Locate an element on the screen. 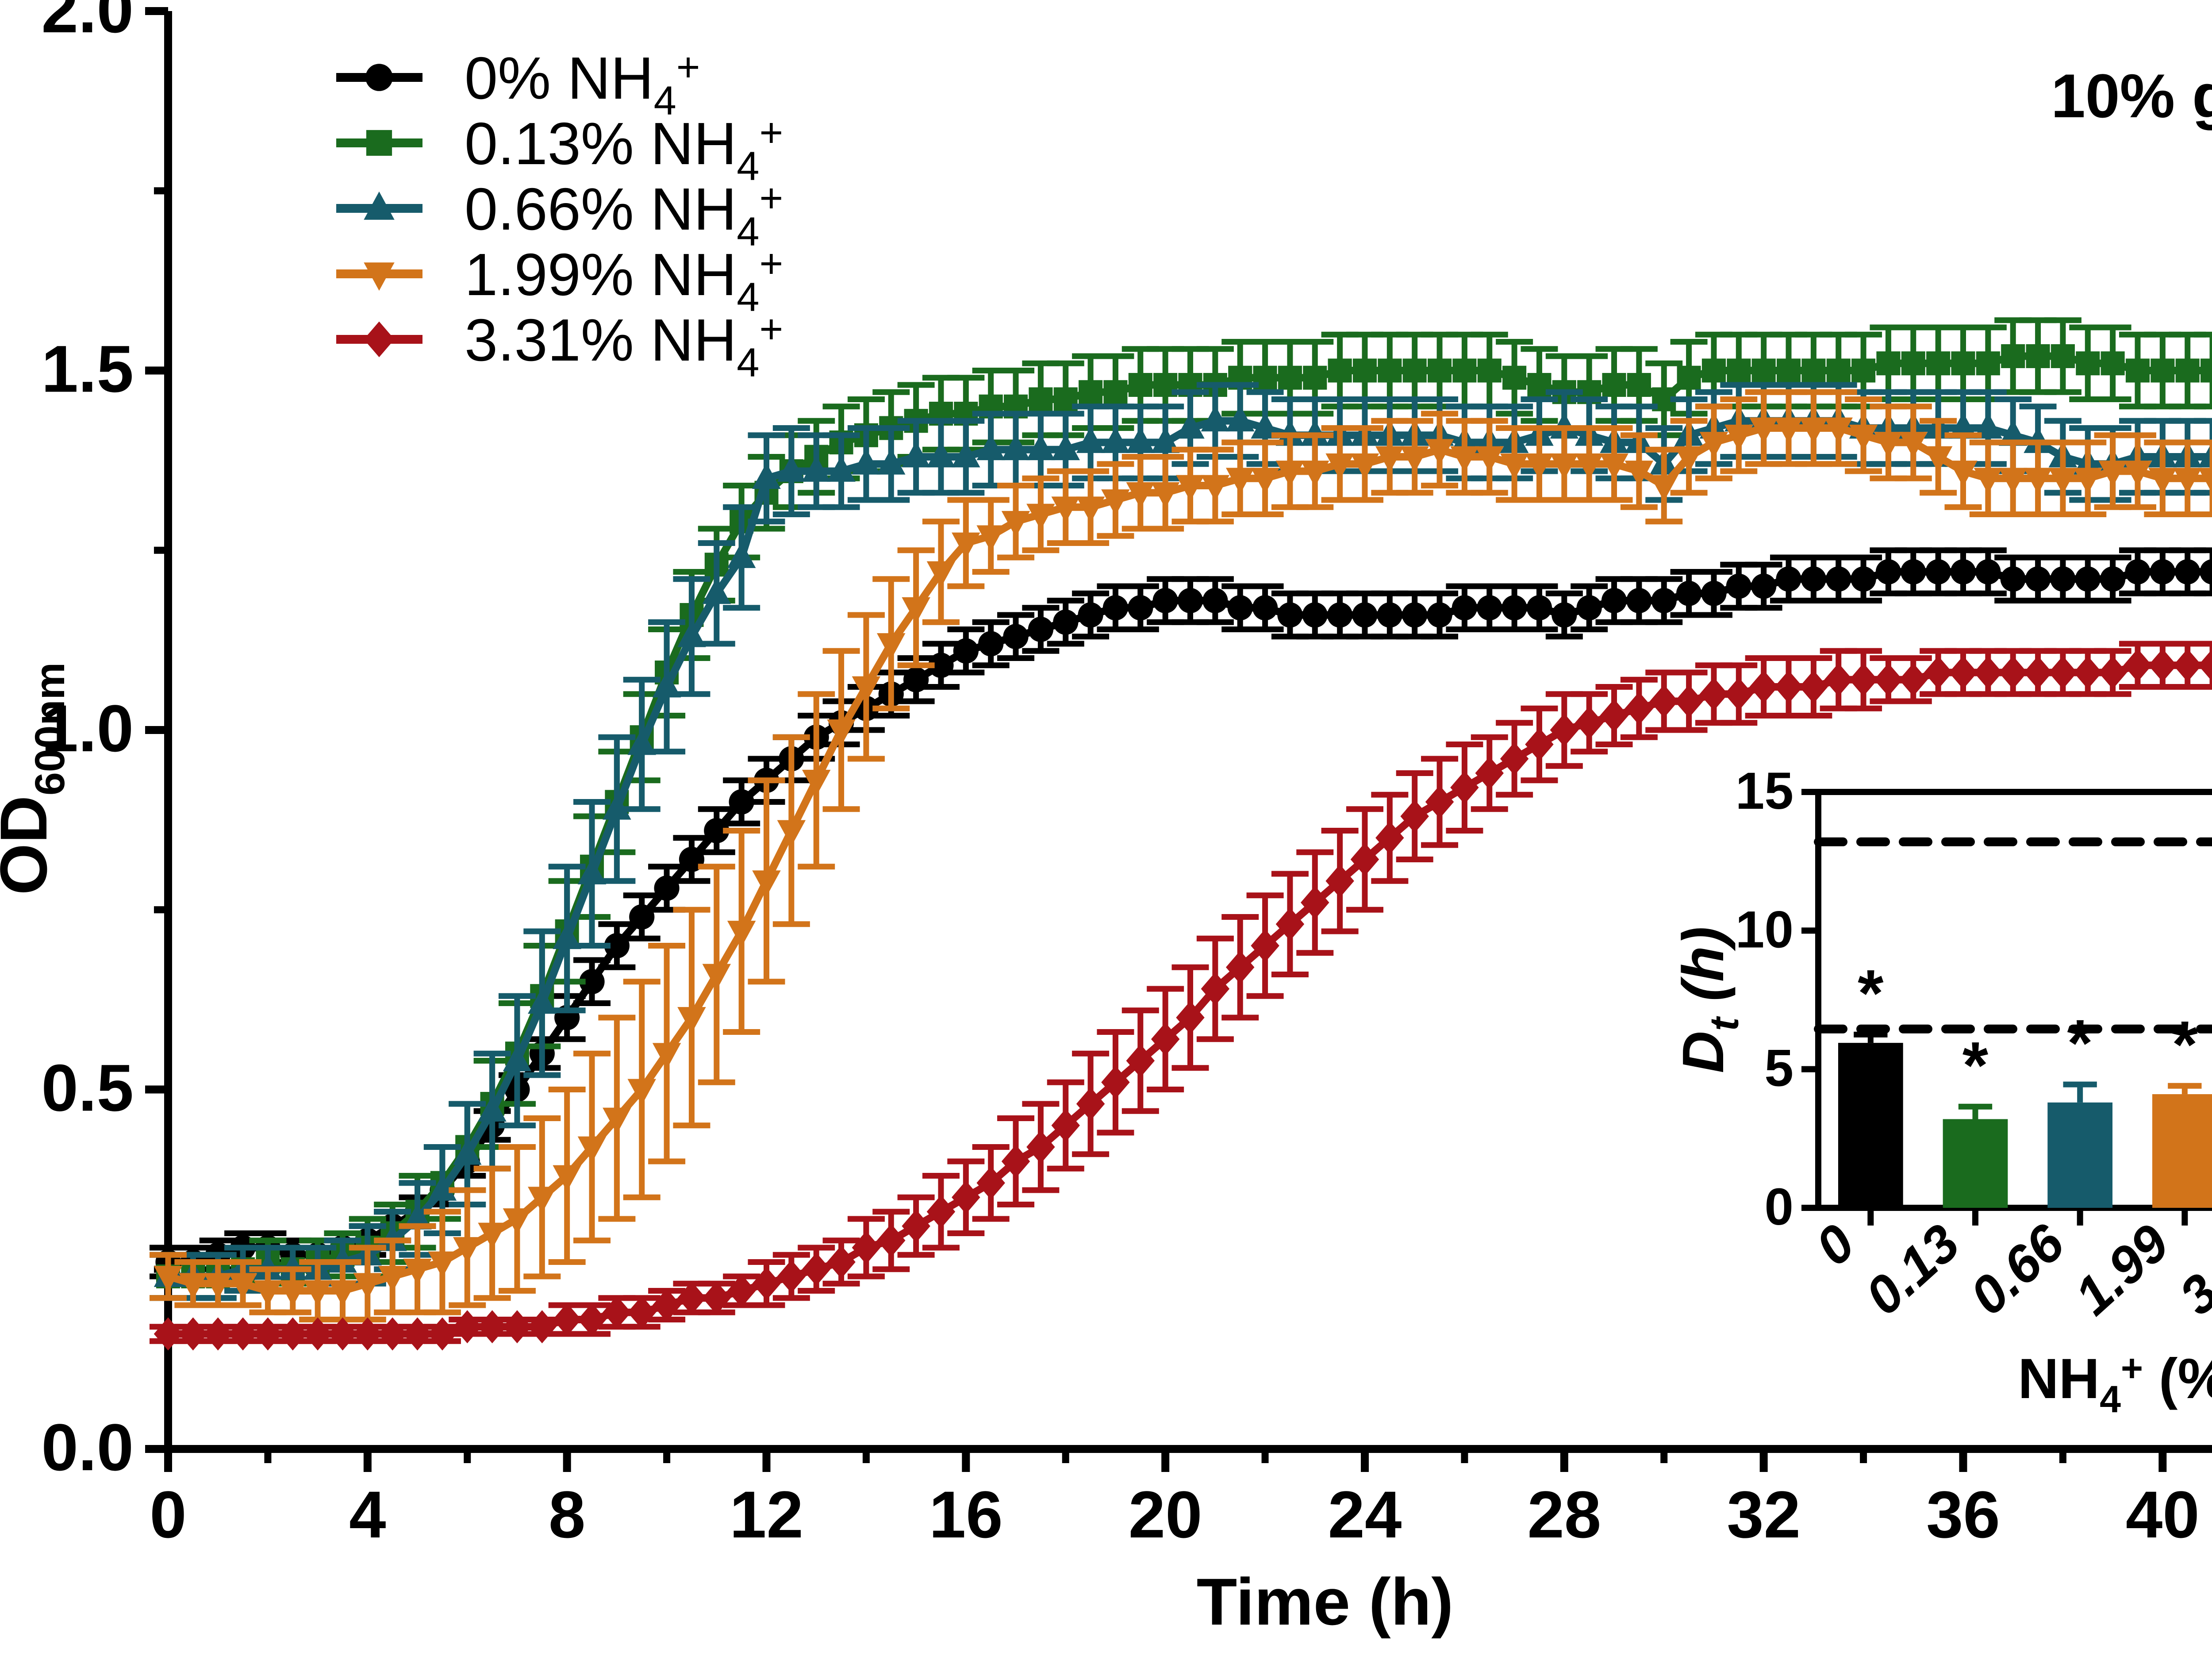 This screenshot has height=1660, width=2212. legend-label-subscript: 4 is located at coordinates (748, 297).